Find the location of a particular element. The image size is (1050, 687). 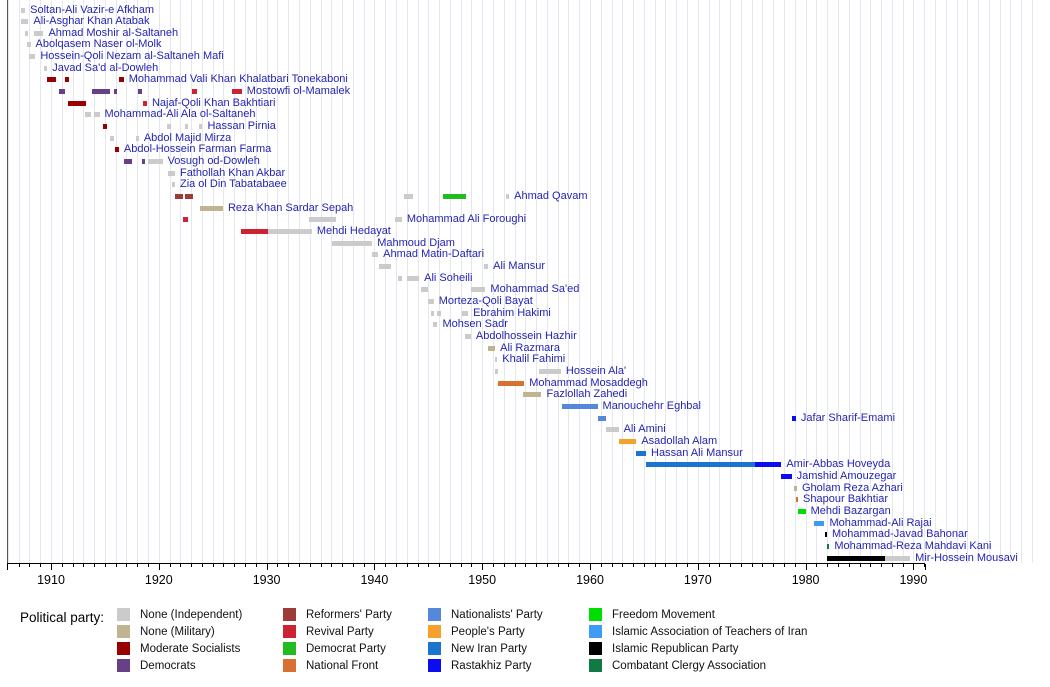

pm-name-label: Abdol-Hossein Farman Farma is located at coordinates (197, 149).